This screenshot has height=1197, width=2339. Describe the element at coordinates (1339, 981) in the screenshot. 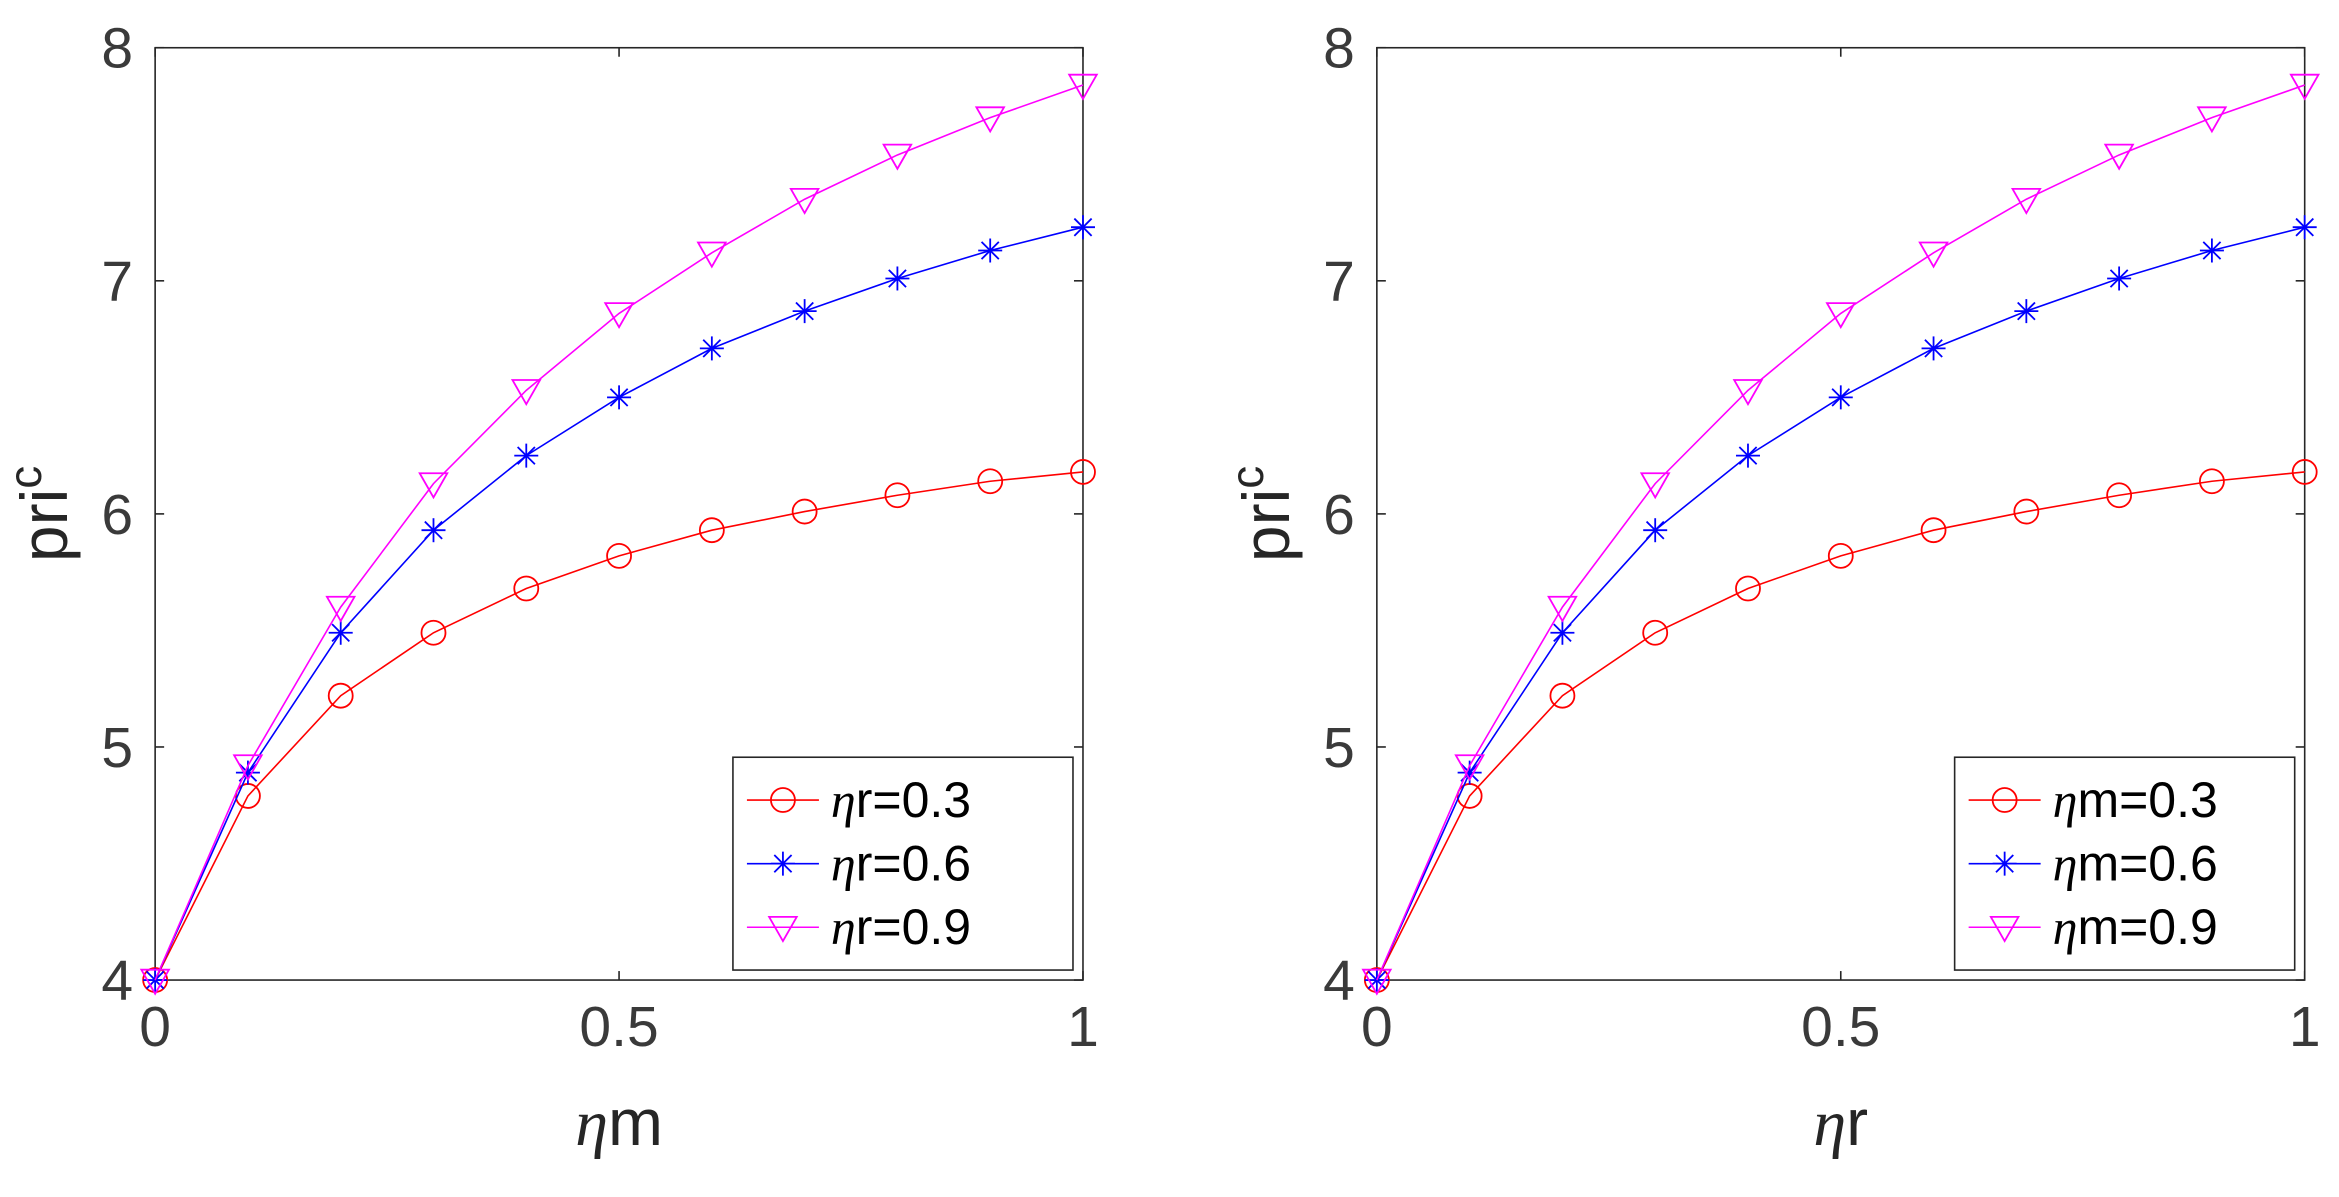

I see `y-tick-label: 4` at that location.